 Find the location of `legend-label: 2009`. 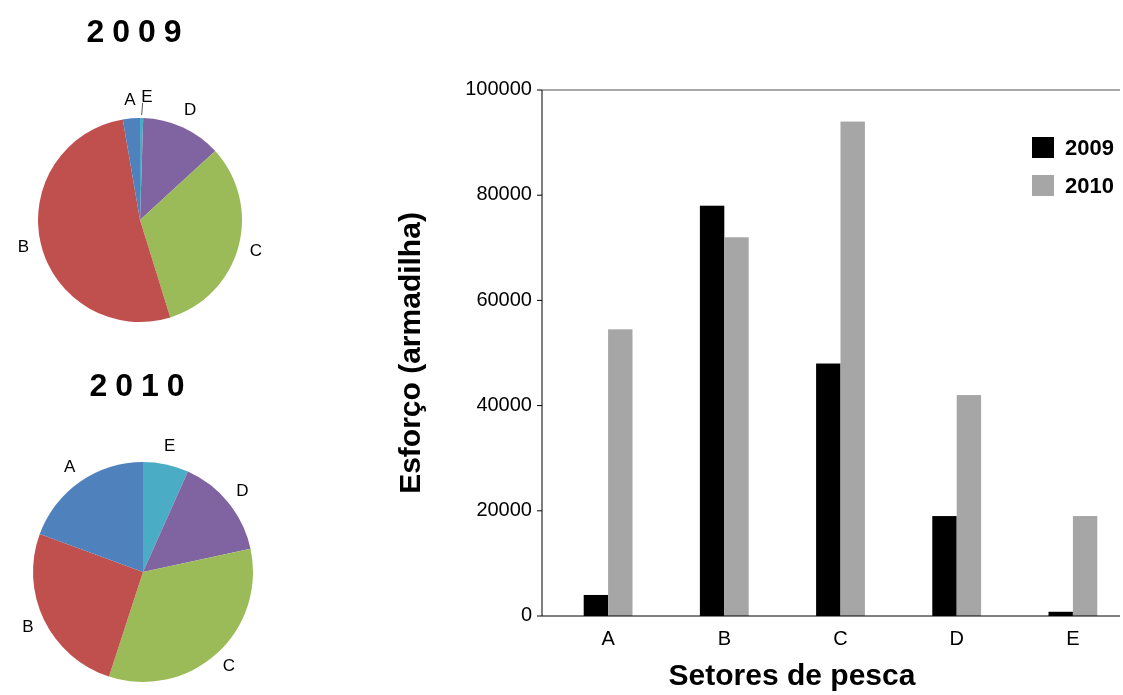

legend-label: 2009 is located at coordinates (1089, 147).